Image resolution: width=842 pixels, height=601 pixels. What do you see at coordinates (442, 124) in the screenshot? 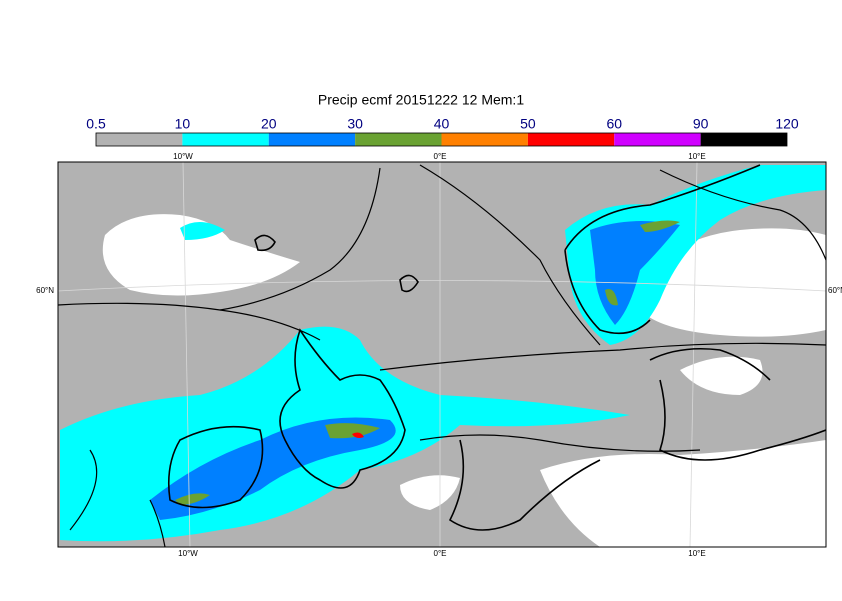
I see `color-bar-label: 40` at bounding box center [442, 124].